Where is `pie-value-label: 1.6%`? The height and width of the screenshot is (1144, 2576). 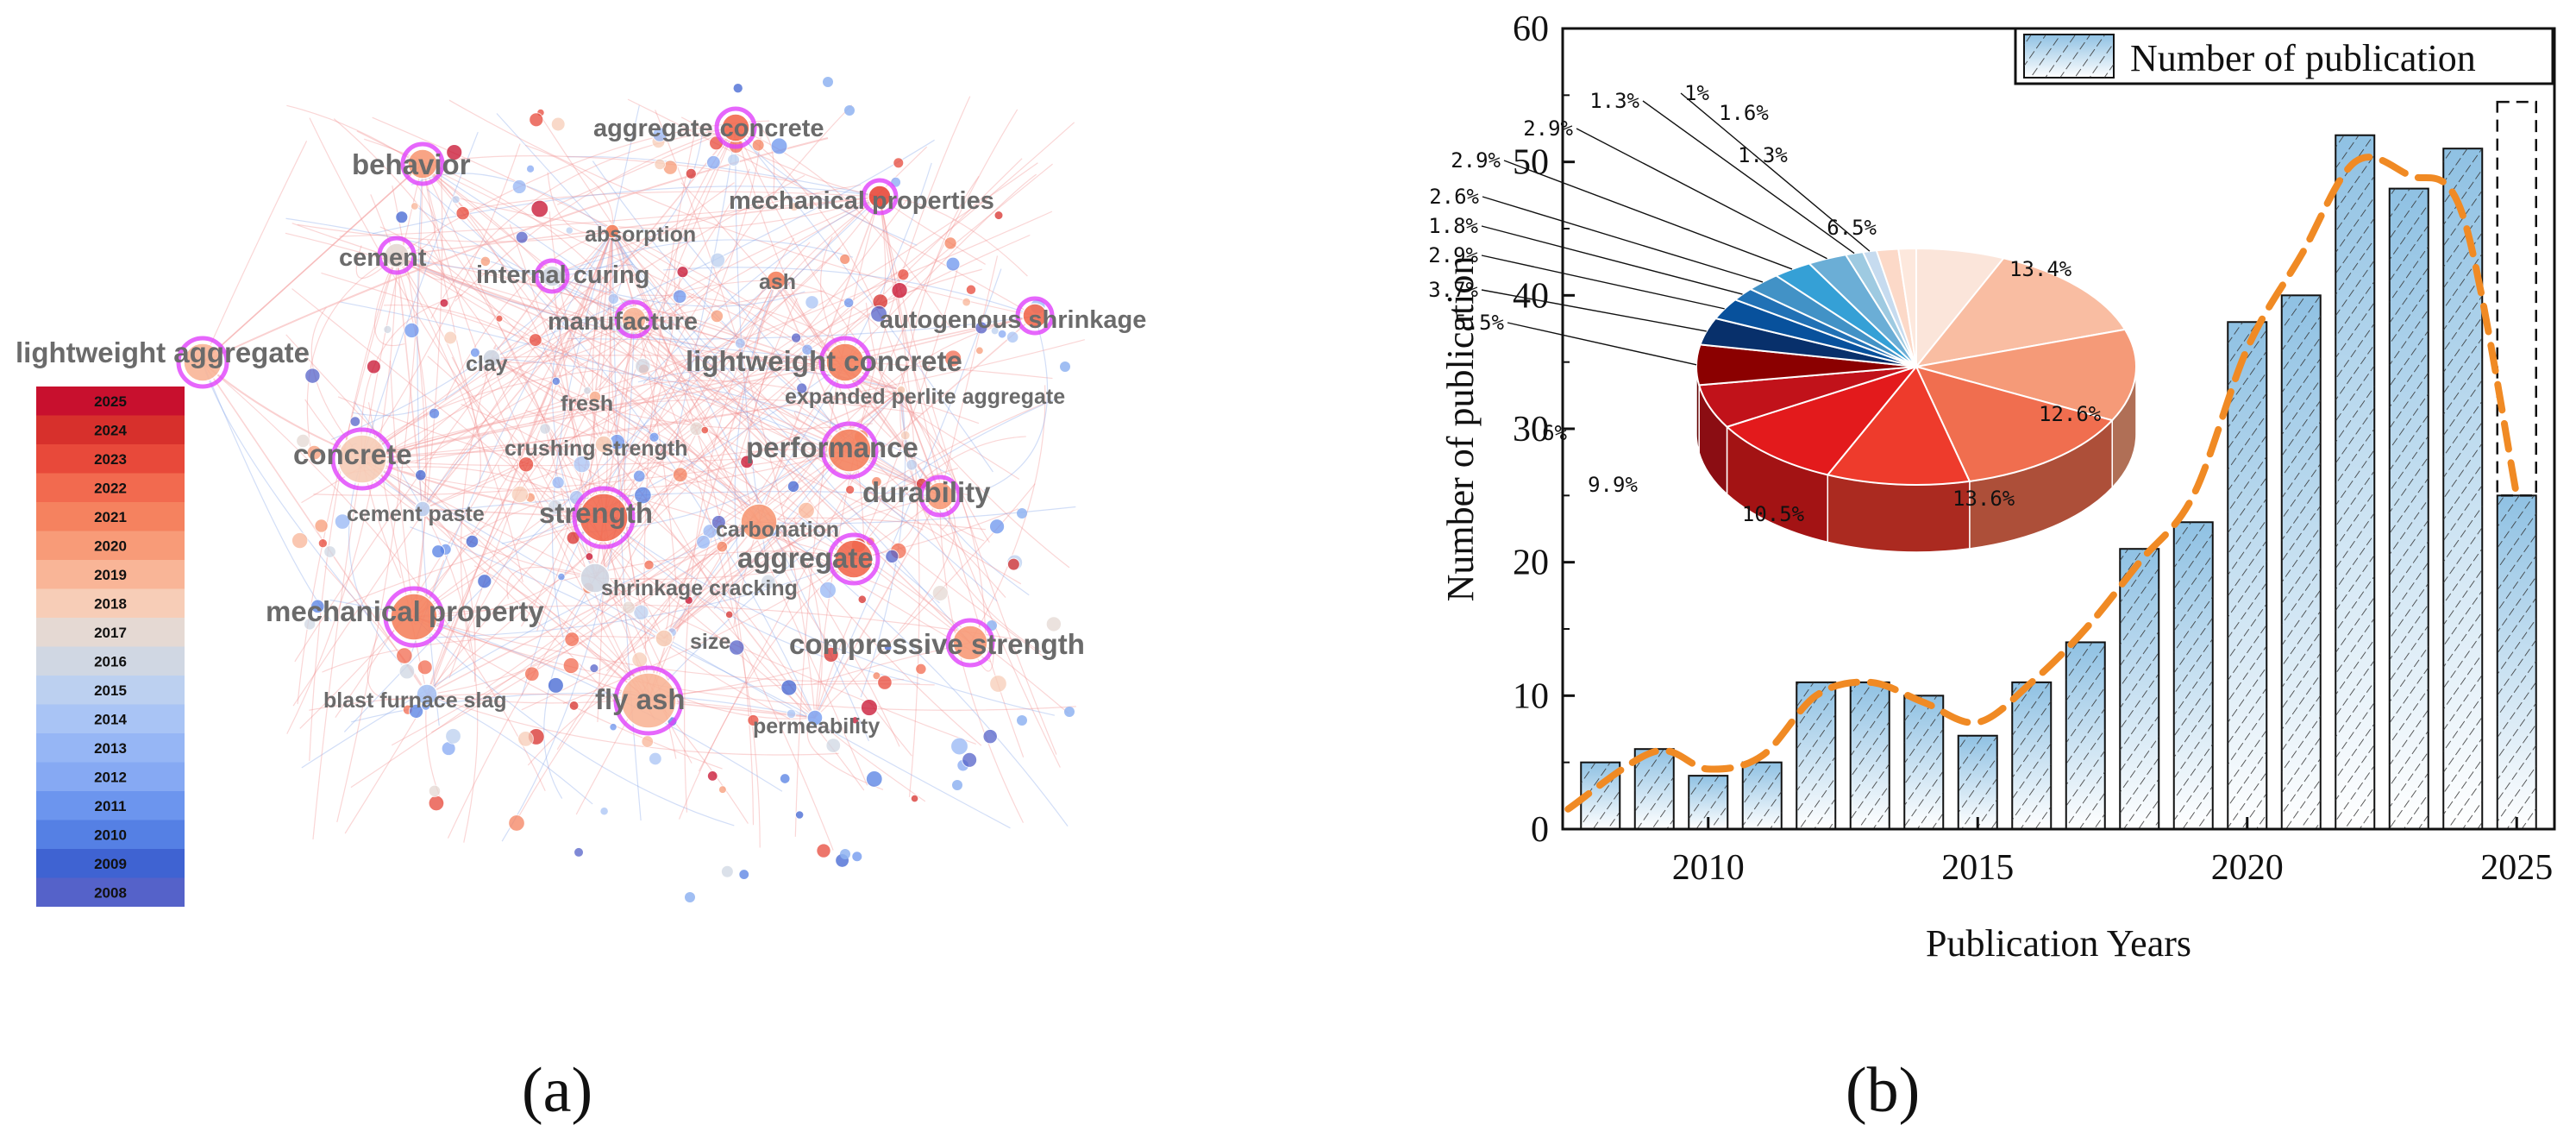 pie-value-label: 1.6% is located at coordinates (1744, 113).